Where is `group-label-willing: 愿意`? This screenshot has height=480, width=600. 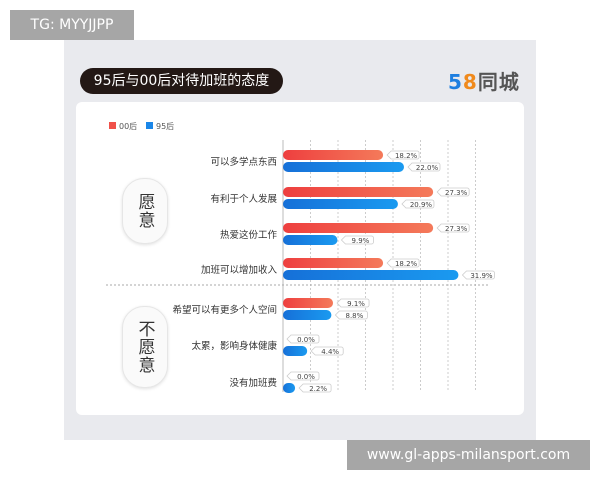 group-label-willing: 愿意 is located at coordinates (145, 211).